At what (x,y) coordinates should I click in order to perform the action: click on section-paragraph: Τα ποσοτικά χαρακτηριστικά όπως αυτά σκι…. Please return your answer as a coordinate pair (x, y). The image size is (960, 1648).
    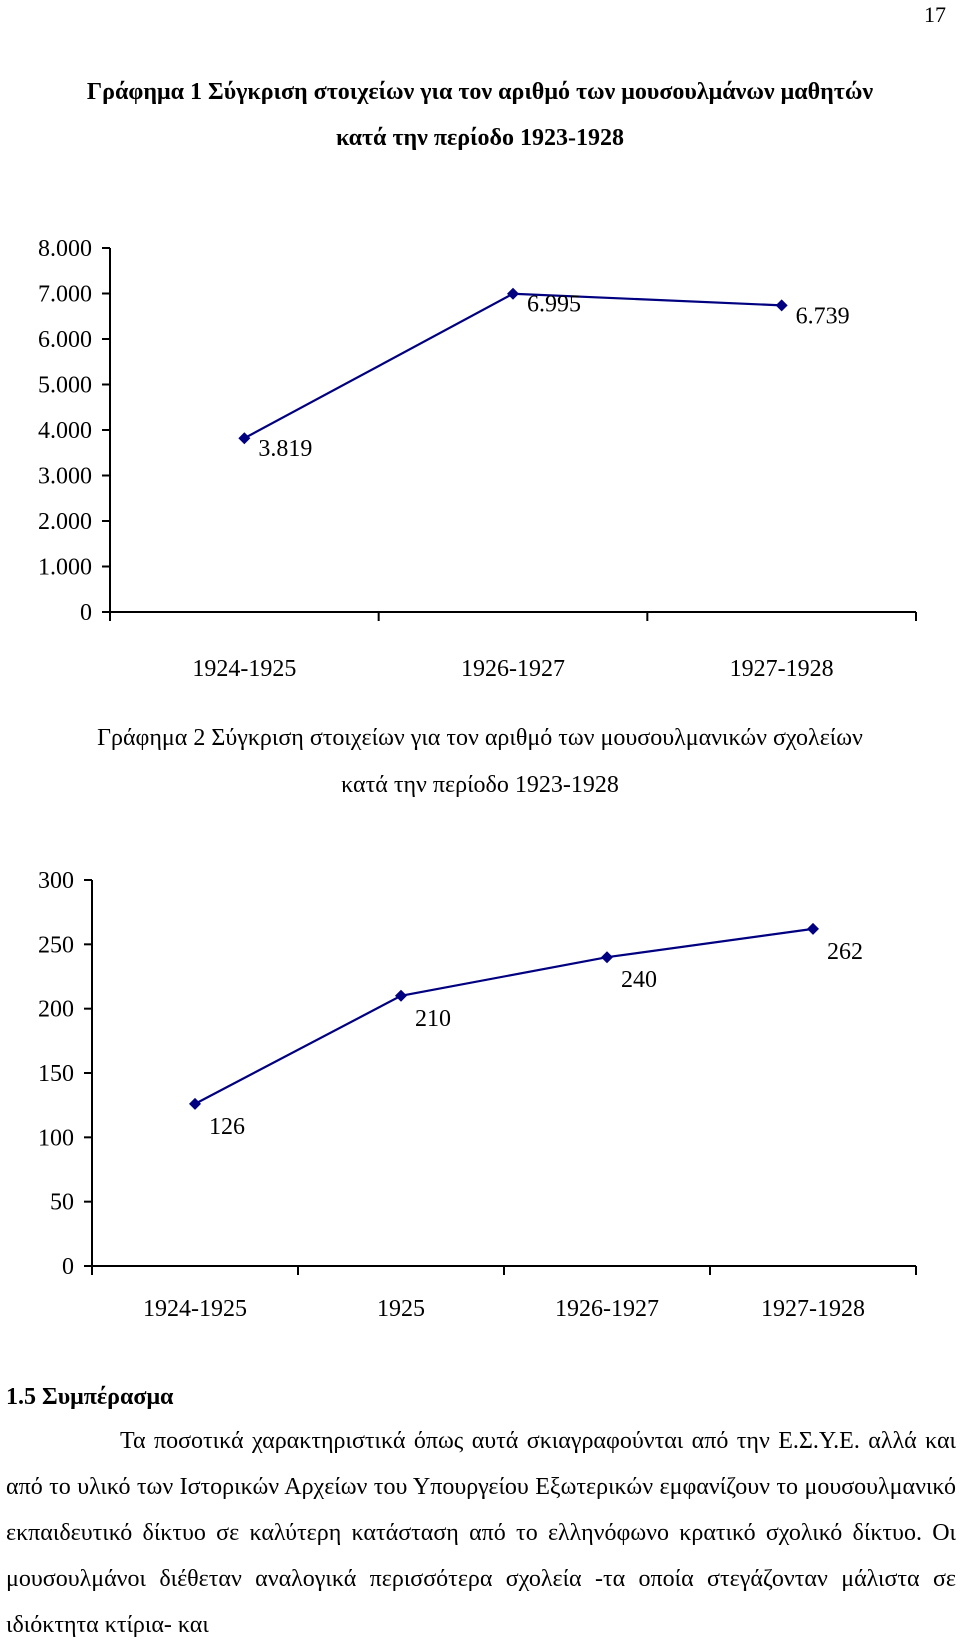
    Looking at the image, I should click on (481, 1533).